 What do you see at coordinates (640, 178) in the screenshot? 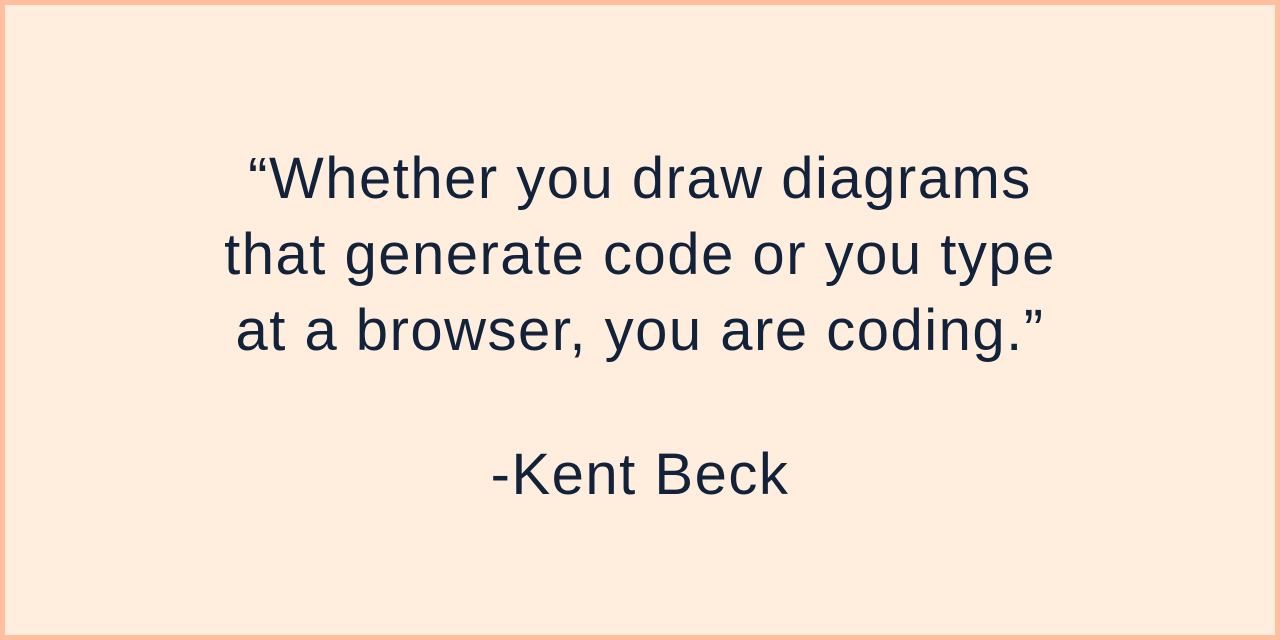
I see `quote-line-1: “Whether you draw diagrams` at bounding box center [640, 178].